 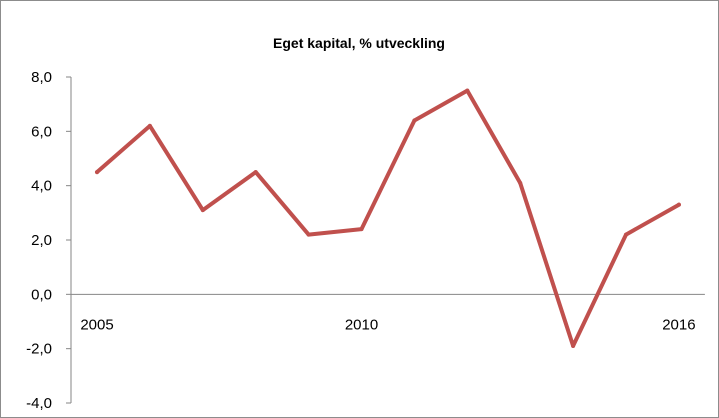 I want to click on y-tick-label: -4,0, so click(x=39, y=403).